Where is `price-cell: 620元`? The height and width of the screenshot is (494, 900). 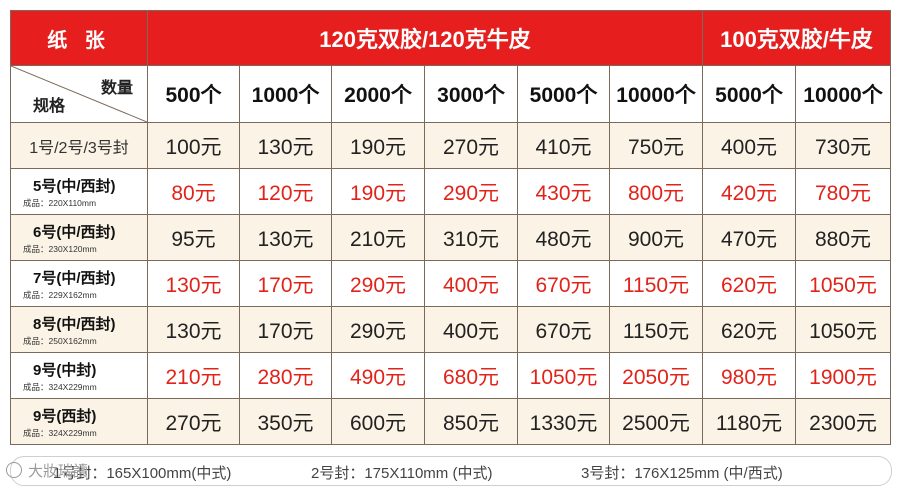
price-cell: 620元 is located at coordinates (749, 329).